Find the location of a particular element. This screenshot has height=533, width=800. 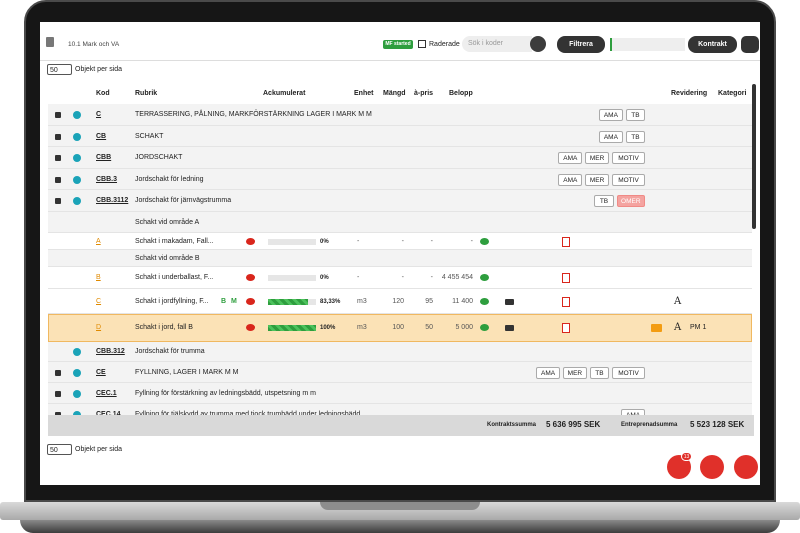

column-header: à-pris is located at coordinates (424, 93).